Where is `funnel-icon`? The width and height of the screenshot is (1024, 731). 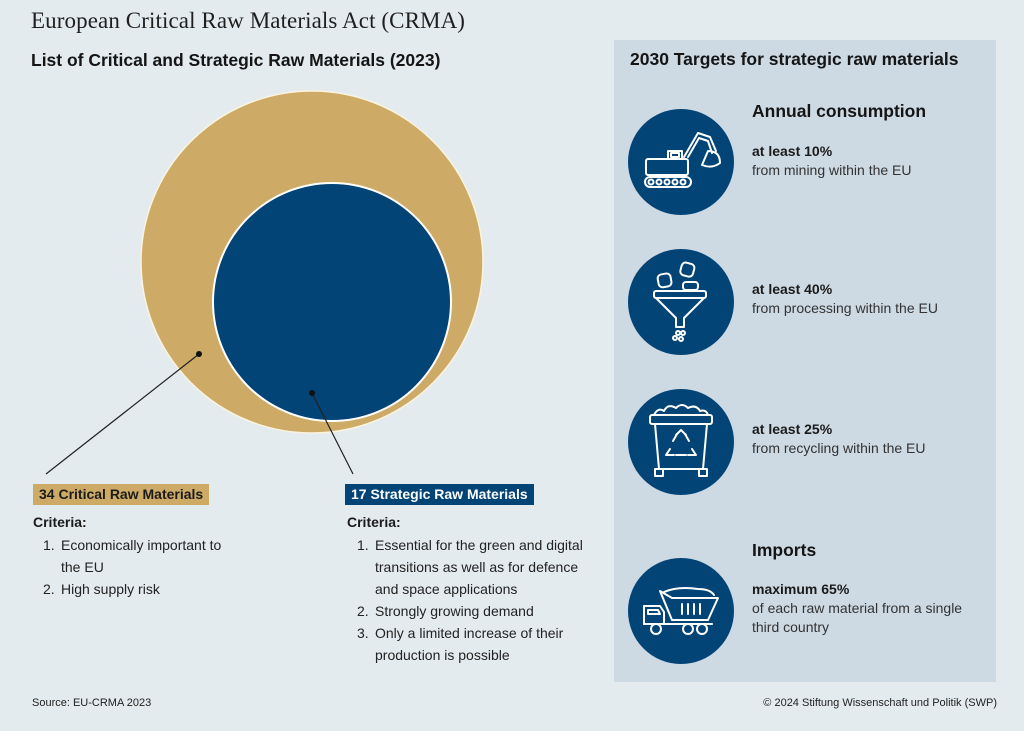 funnel-icon is located at coordinates (681, 302).